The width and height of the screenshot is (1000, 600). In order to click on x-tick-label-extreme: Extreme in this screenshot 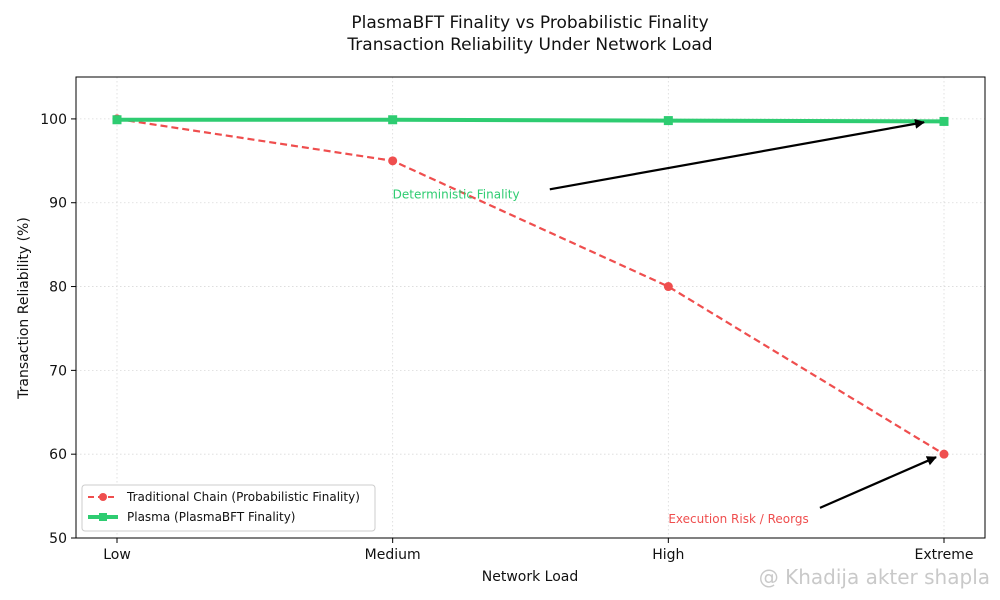, I will do `click(944, 555)`.